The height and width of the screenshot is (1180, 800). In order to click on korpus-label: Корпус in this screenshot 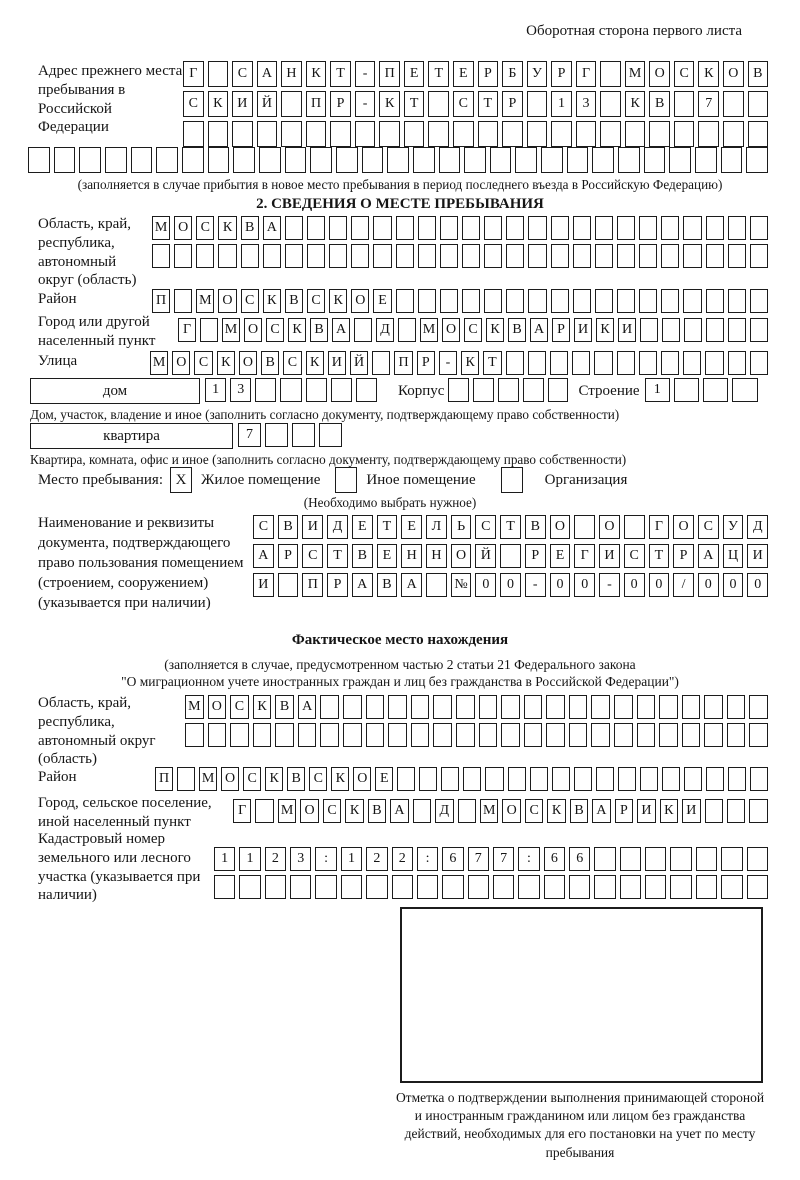, I will do `click(421, 391)`.